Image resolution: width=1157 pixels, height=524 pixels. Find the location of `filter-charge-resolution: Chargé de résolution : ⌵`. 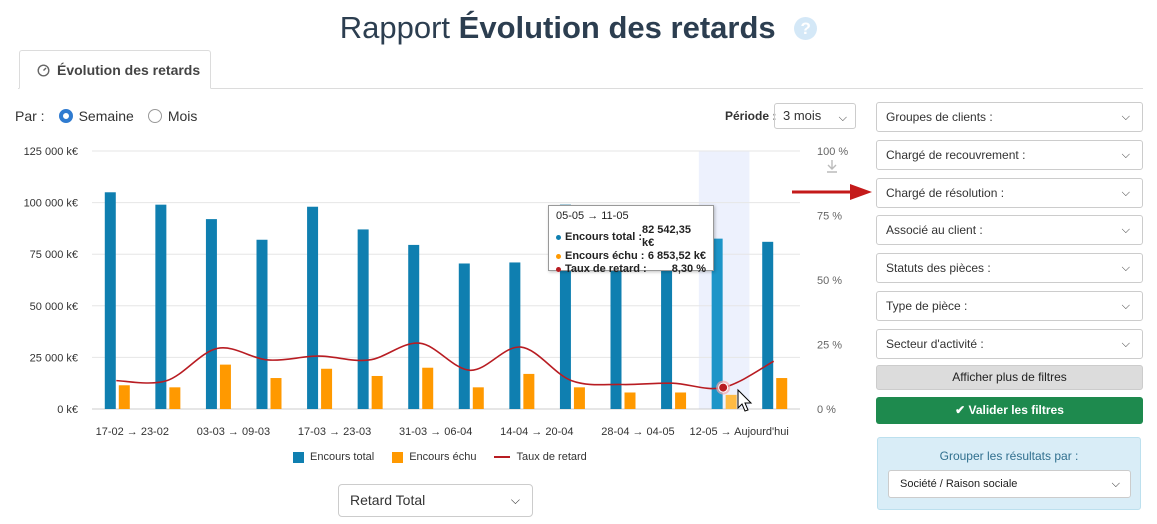

filter-charge-resolution: Chargé de résolution : ⌵ is located at coordinates (1009, 192).